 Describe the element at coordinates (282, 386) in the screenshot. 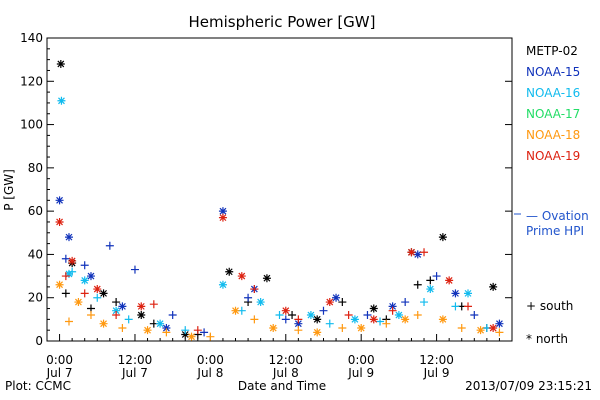

I see `x-axis-label: Date and Time` at that location.